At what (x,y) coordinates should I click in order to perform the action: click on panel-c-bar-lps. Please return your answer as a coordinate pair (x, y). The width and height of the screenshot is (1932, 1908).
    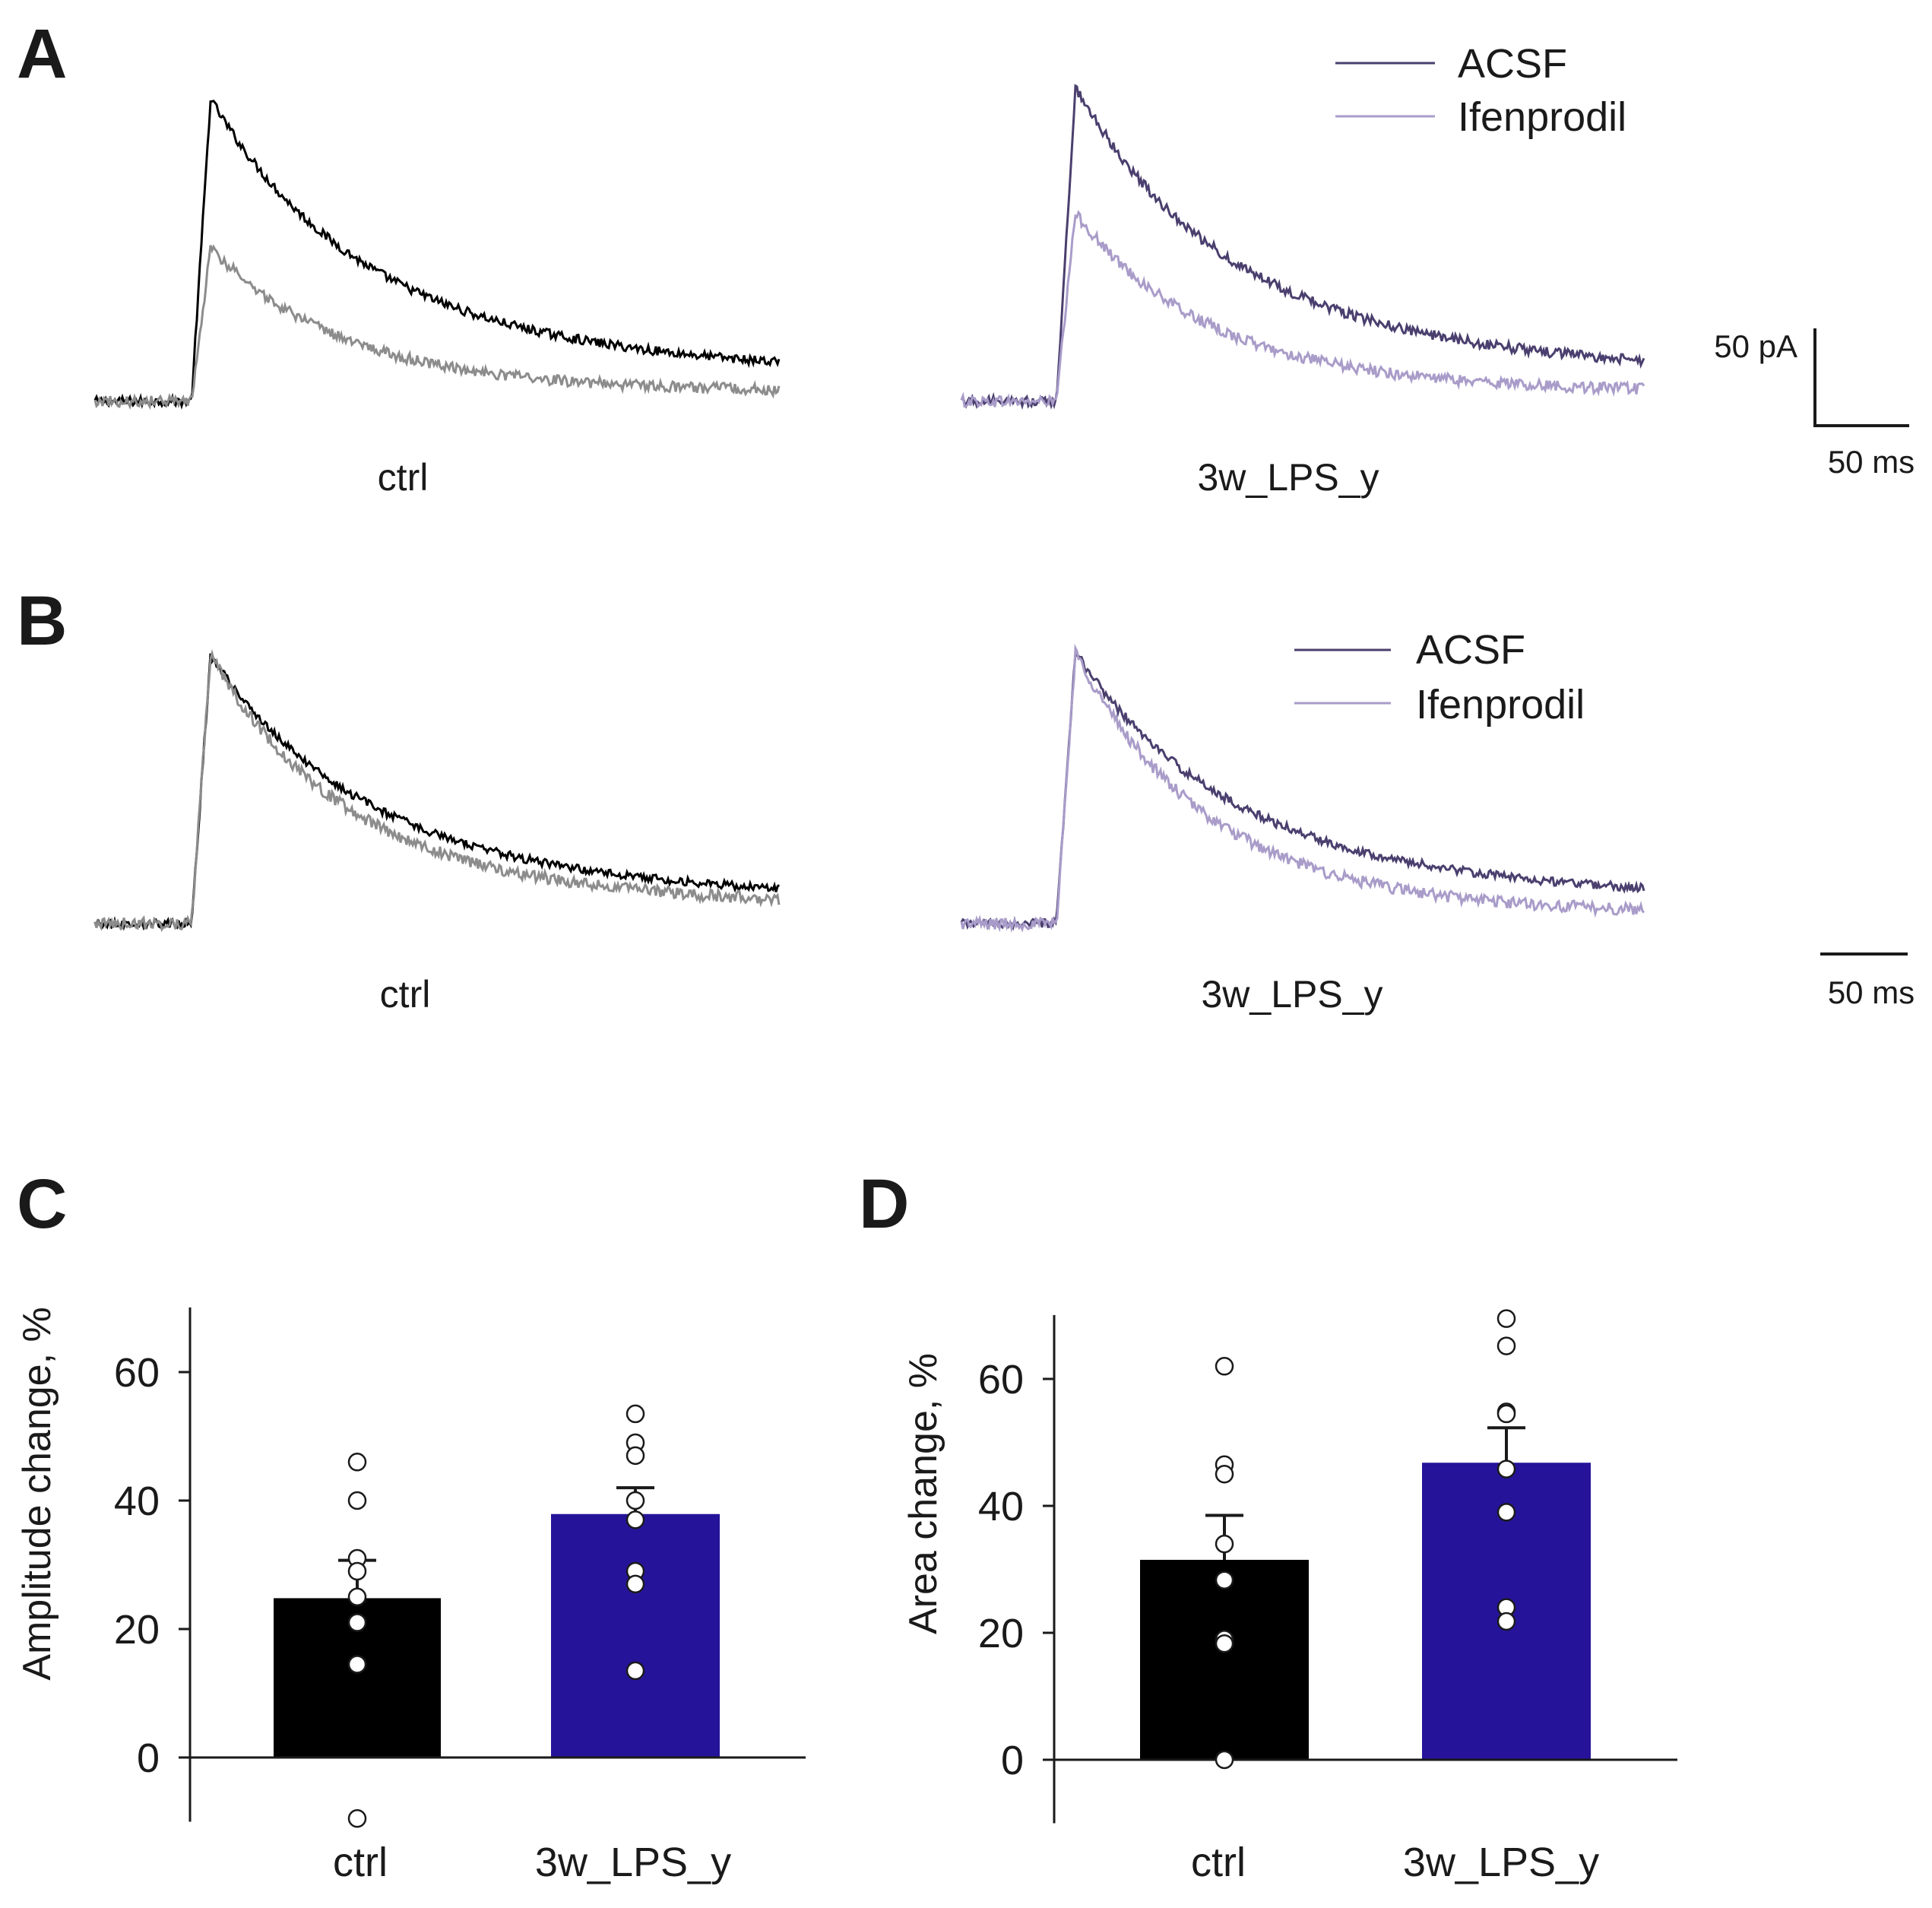
    Looking at the image, I should click on (635, 1635).